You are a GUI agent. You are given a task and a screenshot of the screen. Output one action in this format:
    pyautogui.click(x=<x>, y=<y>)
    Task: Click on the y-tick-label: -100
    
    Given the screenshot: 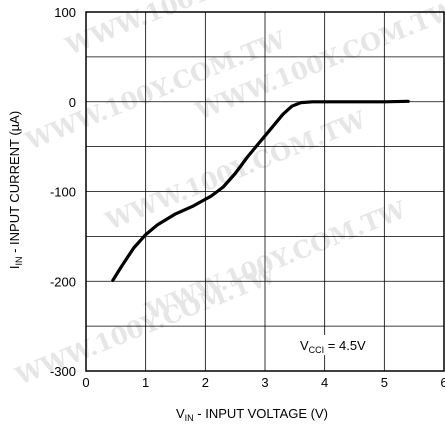 What is the action you would take?
    pyautogui.click(x=63, y=192)
    